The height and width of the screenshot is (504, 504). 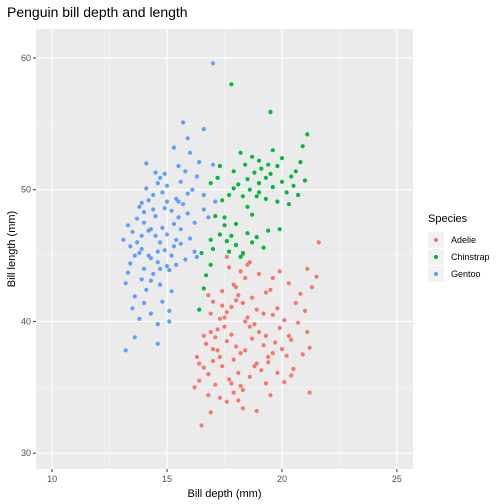 I want to click on legend-swatch-adelie, so click(x=436, y=240).